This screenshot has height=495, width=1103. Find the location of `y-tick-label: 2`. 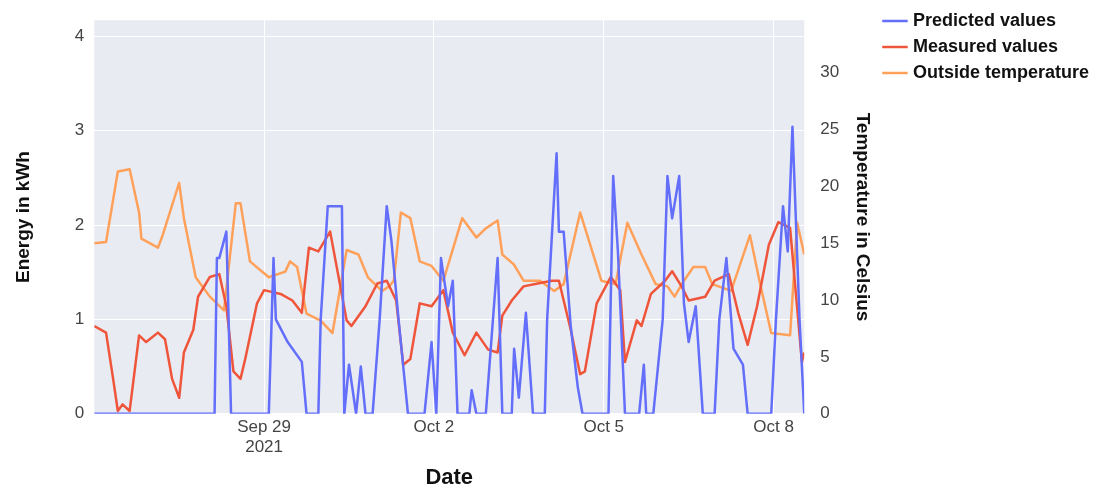

y-tick-label: 2 is located at coordinates (79, 224).